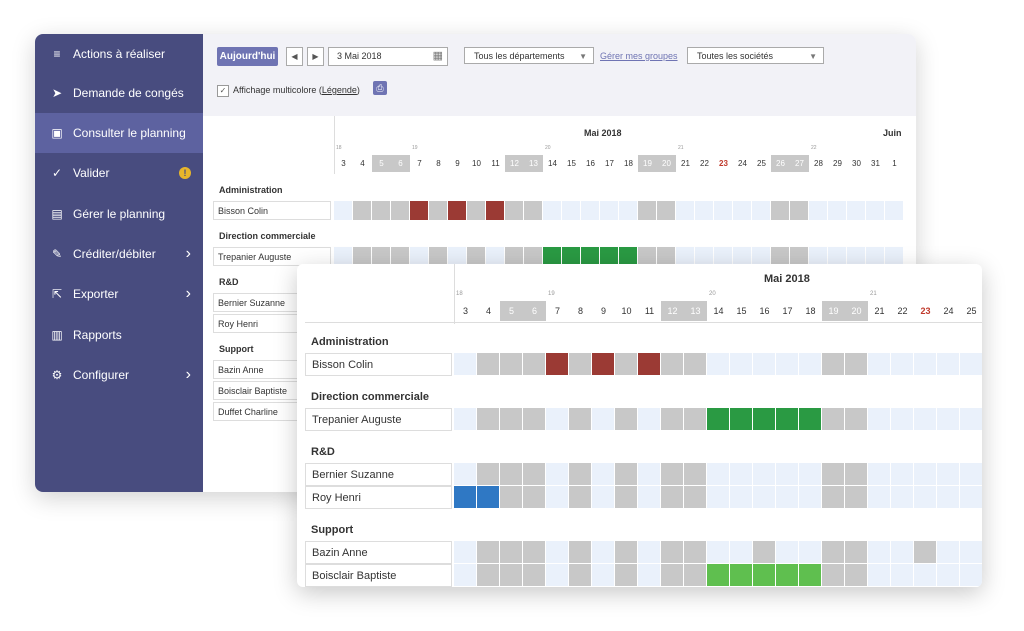  Describe the element at coordinates (119, 294) in the screenshot. I see `sidebar-item-7: ⇱ Exporter ›` at that location.